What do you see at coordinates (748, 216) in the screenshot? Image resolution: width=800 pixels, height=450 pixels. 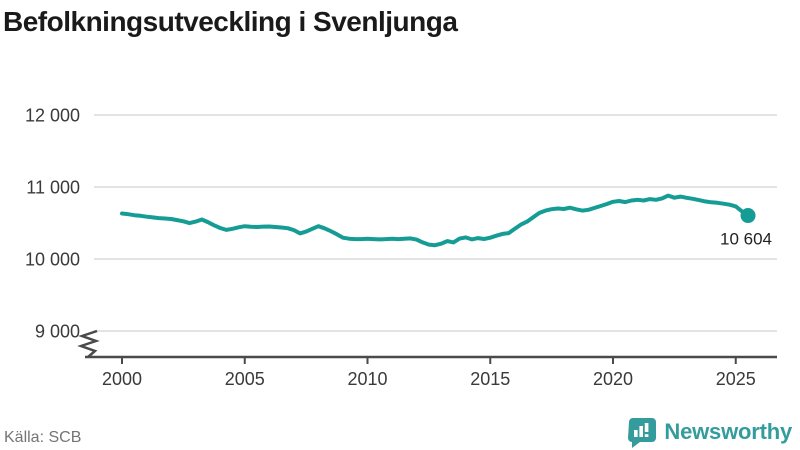 I see `last-data-point` at bounding box center [748, 216].